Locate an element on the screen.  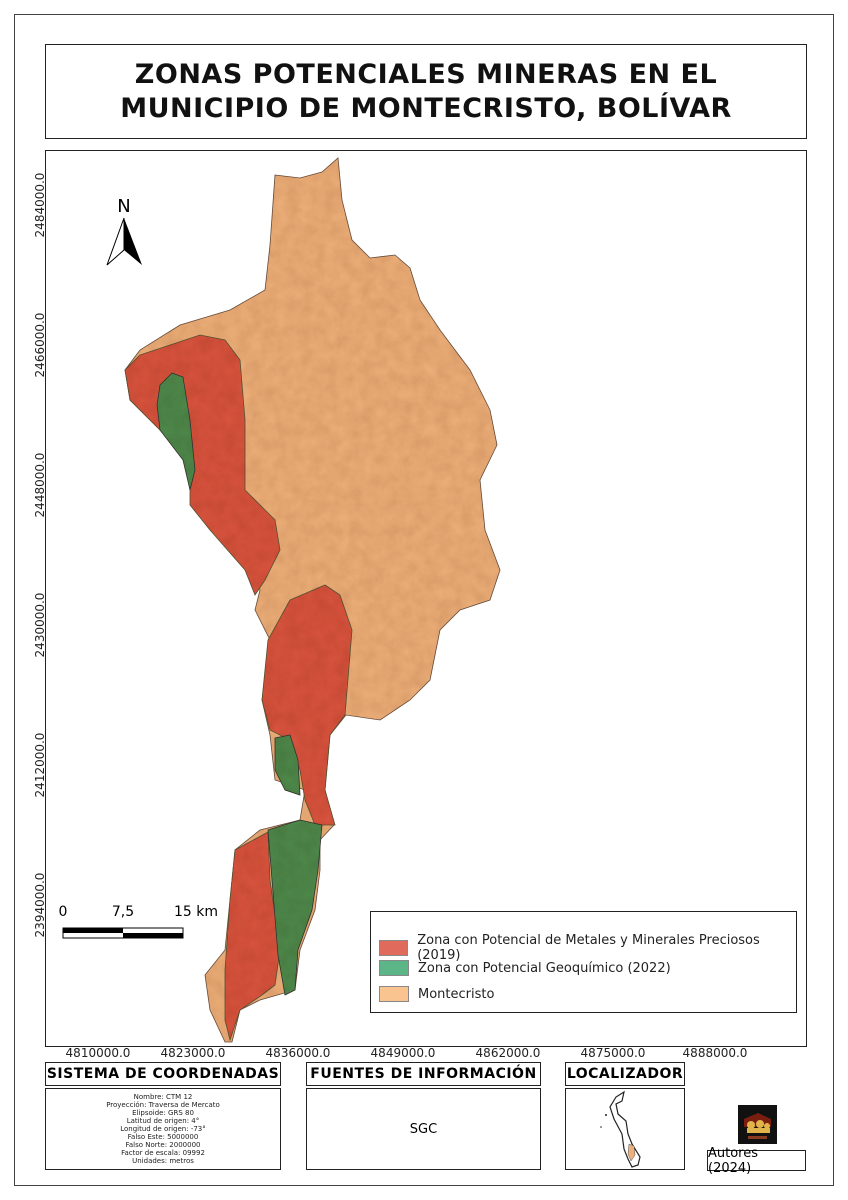
legend-label: Zona con Potencial Geoquímico (2022) is located at coordinates (544, 968).